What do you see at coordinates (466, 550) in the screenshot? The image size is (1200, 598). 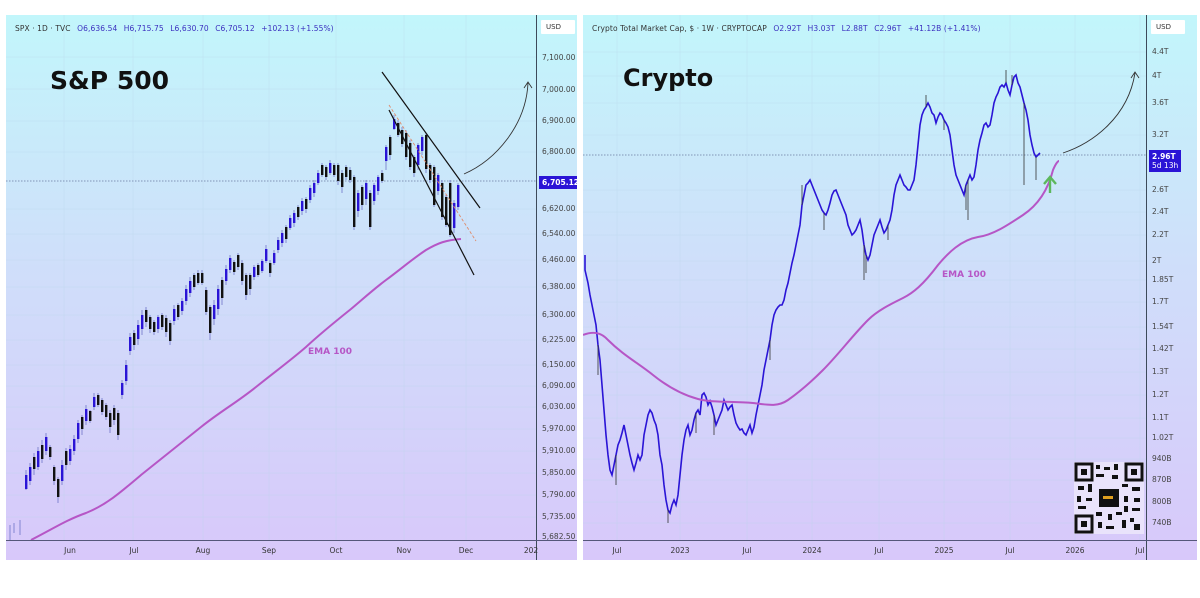 I see `x-tick: Dec` at bounding box center [466, 550].